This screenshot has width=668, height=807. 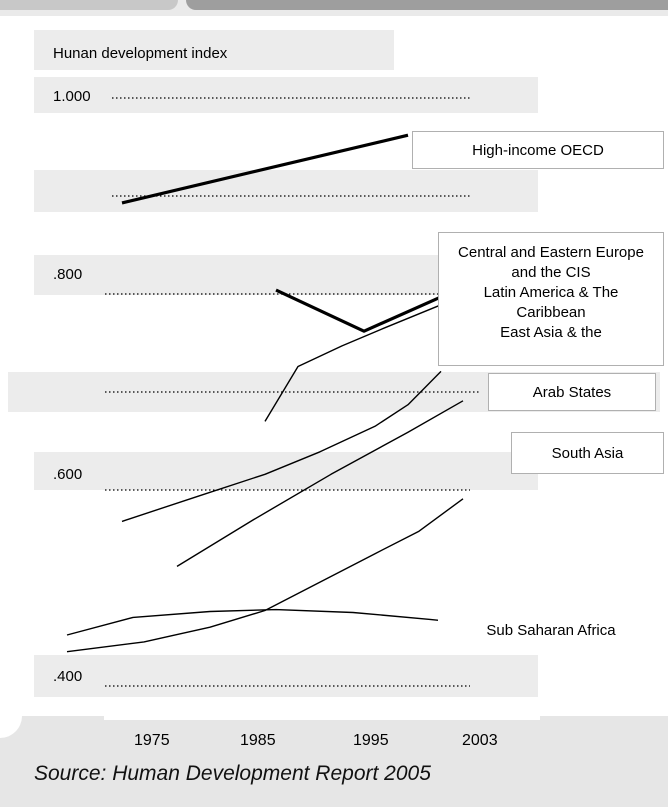 I want to click on series-label-arab-states: Arab States, so click(x=572, y=392).